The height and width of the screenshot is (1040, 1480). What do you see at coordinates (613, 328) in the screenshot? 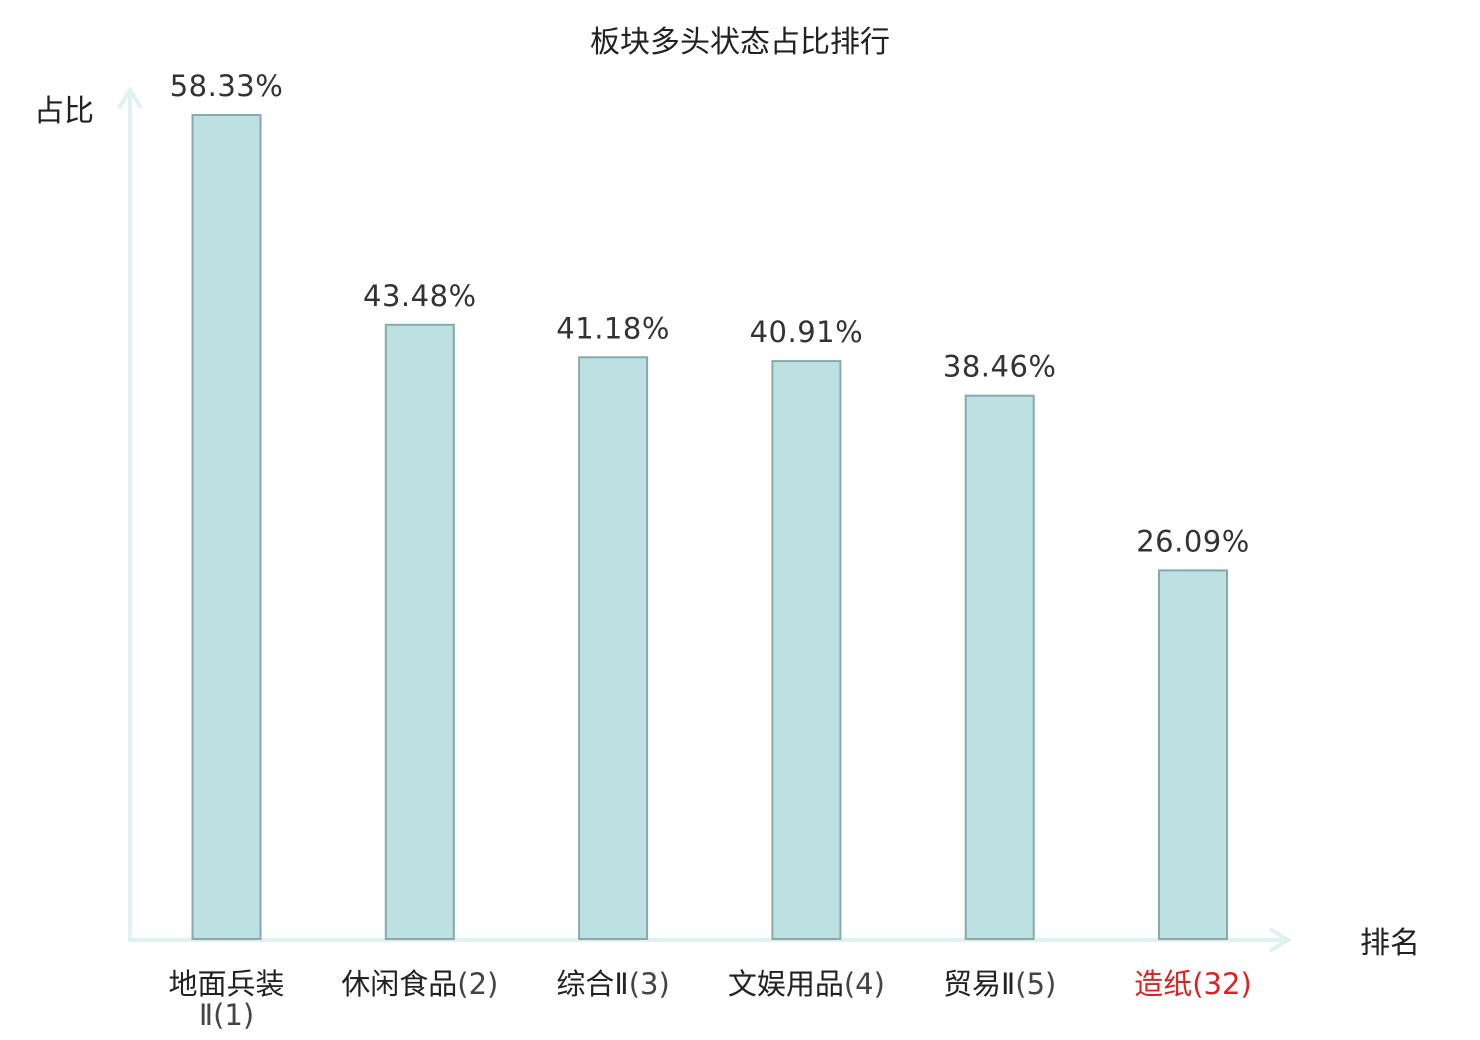
I see `value-label: 41.18%` at bounding box center [613, 328].